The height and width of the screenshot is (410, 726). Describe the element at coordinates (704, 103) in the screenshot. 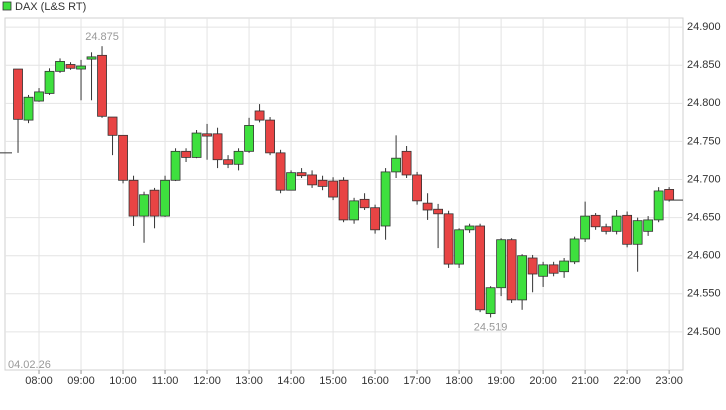

I see `y-tick-label: 24.800` at that location.